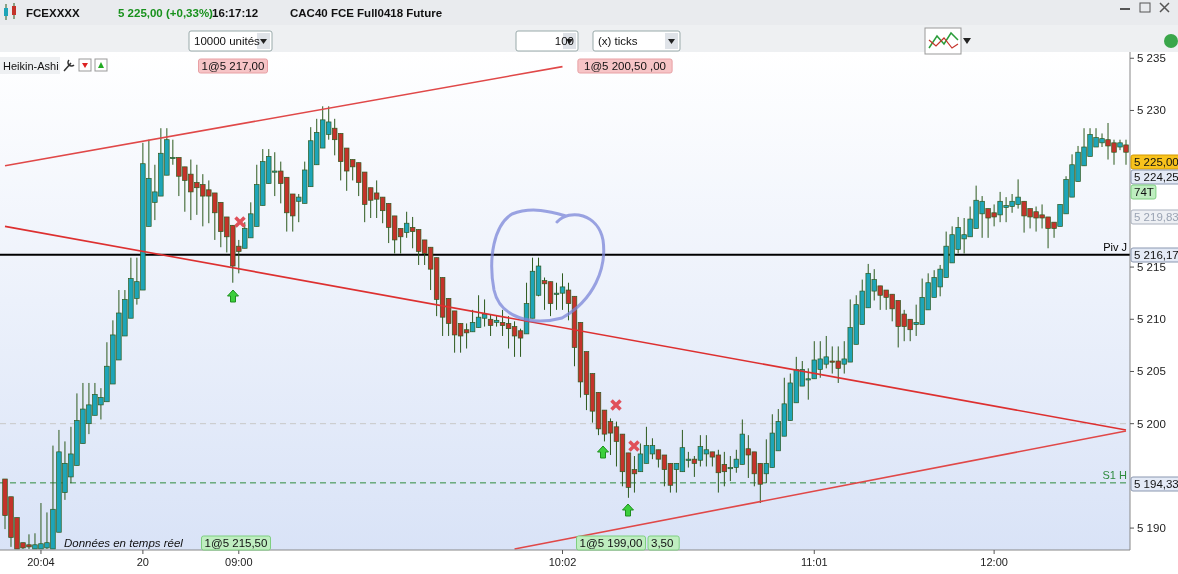 Image resolution: width=1178 pixels, height=574 pixels. Describe the element at coordinates (235, 13) in the screenshot. I see `text: 16:17:12` at that location.